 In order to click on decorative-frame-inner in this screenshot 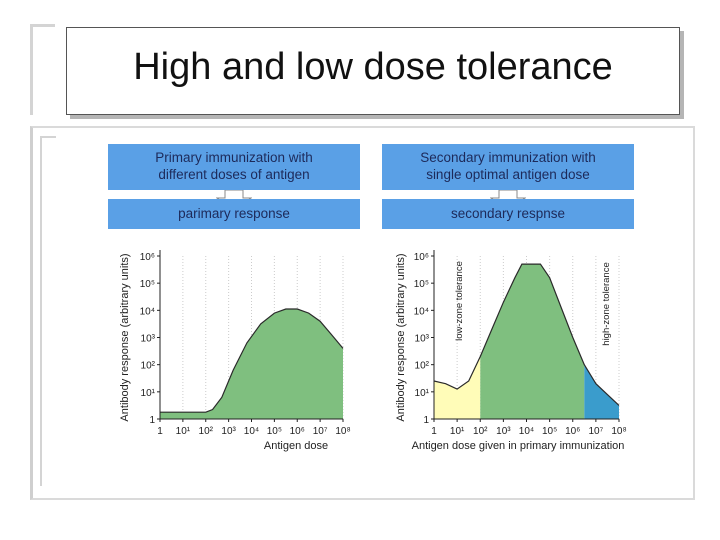, I will do `click(48, 311)`.